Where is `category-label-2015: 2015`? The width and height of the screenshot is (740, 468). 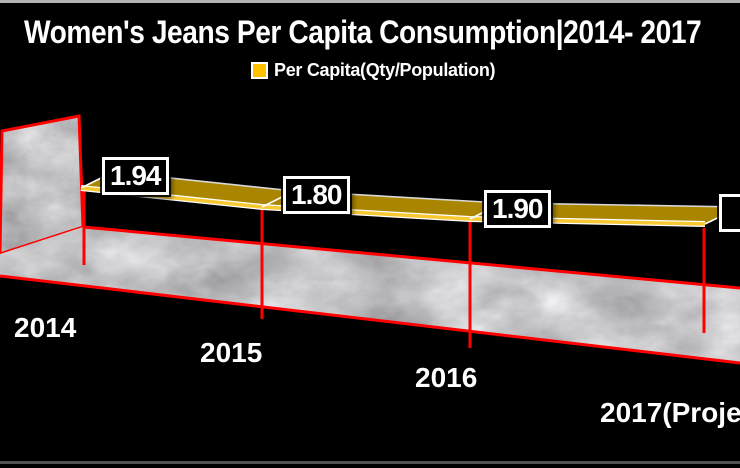
category-label-2015: 2015 is located at coordinates (231, 352).